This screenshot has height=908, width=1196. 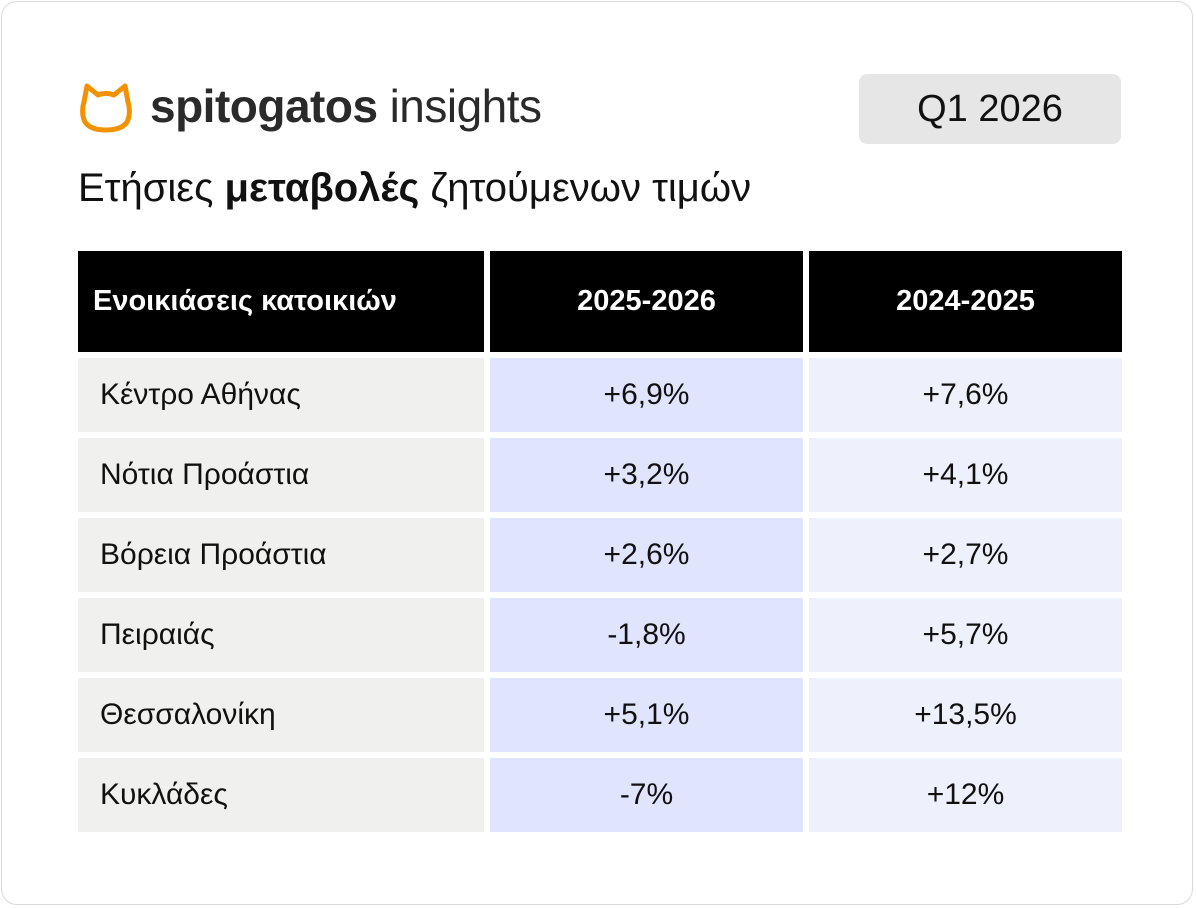 What do you see at coordinates (281, 301) in the screenshot?
I see `header-region: Ενοικιάσεις κατοικιών` at bounding box center [281, 301].